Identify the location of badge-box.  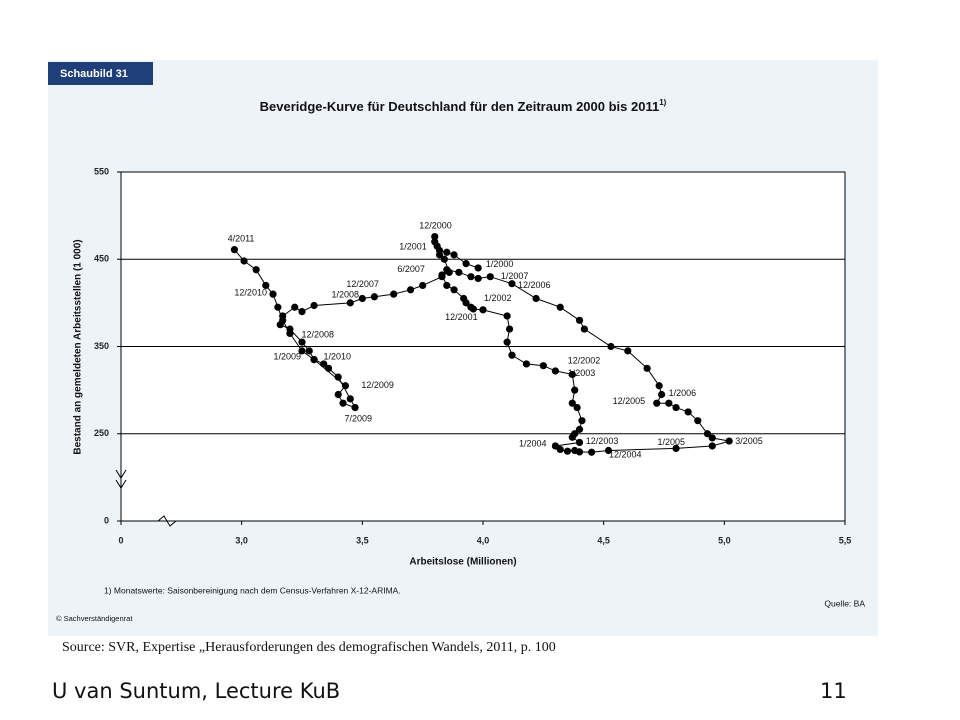
(100, 73).